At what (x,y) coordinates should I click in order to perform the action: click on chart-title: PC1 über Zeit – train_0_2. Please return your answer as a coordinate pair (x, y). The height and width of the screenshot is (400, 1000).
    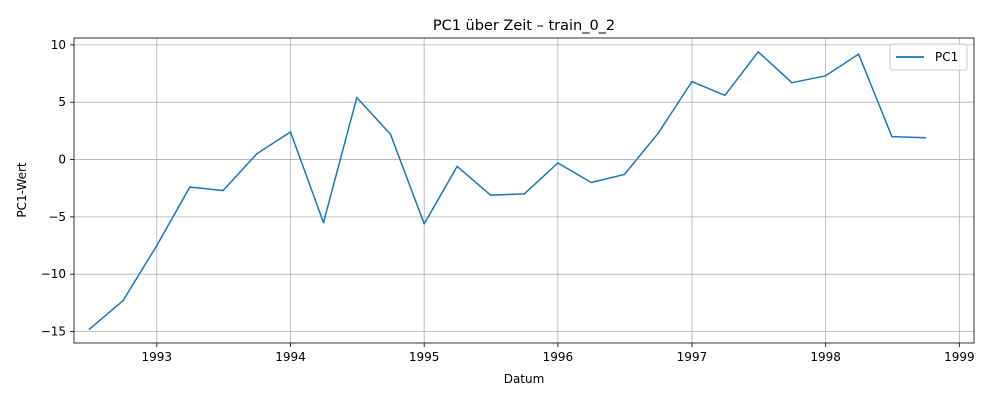
    Looking at the image, I should click on (524, 26).